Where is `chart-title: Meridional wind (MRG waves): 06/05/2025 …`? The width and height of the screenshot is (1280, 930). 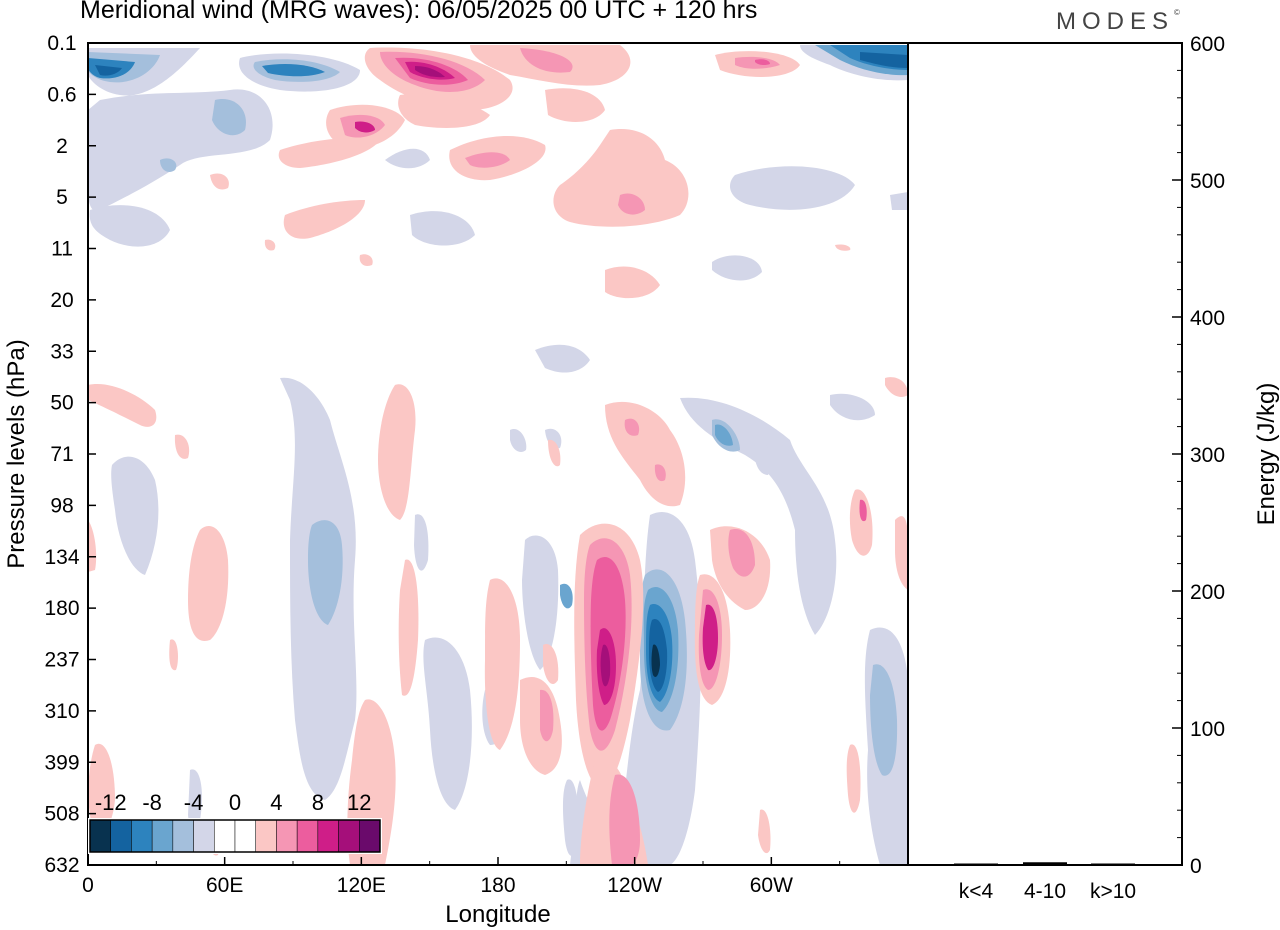 chart-title: Meridional wind (MRG waves): 06/05/2025 … is located at coordinates (419, 12).